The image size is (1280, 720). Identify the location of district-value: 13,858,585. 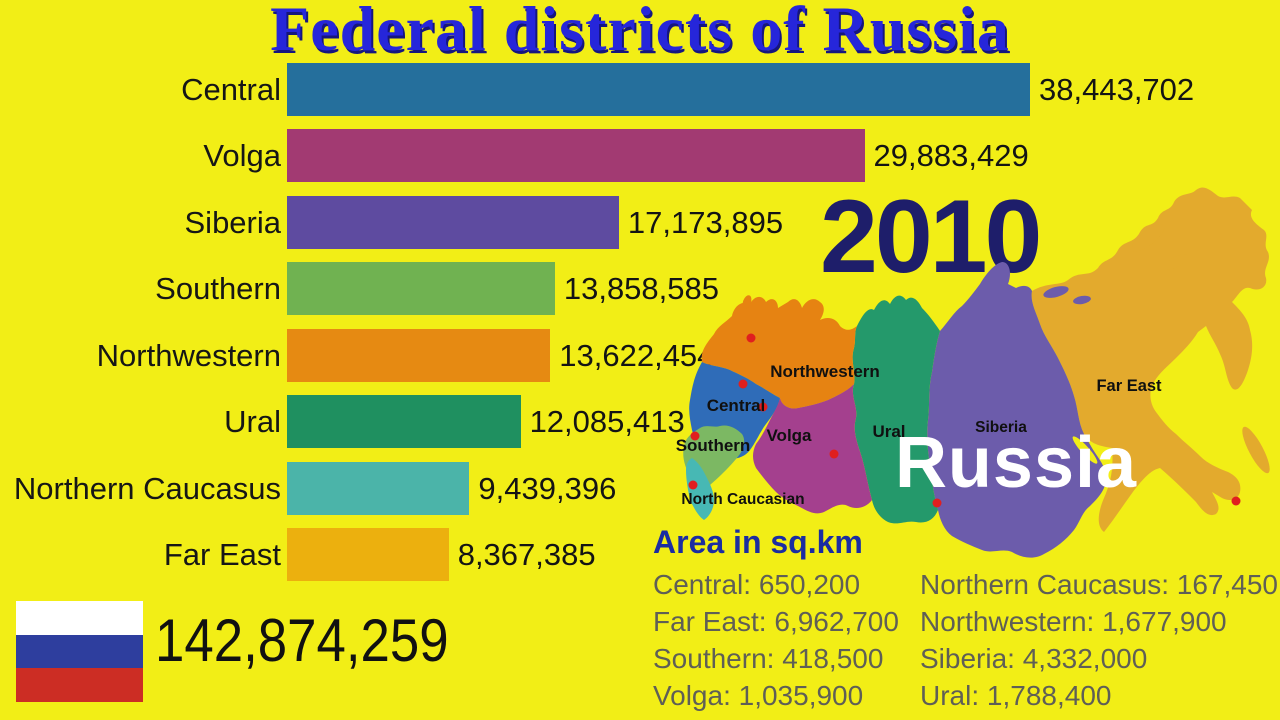
(641, 289).